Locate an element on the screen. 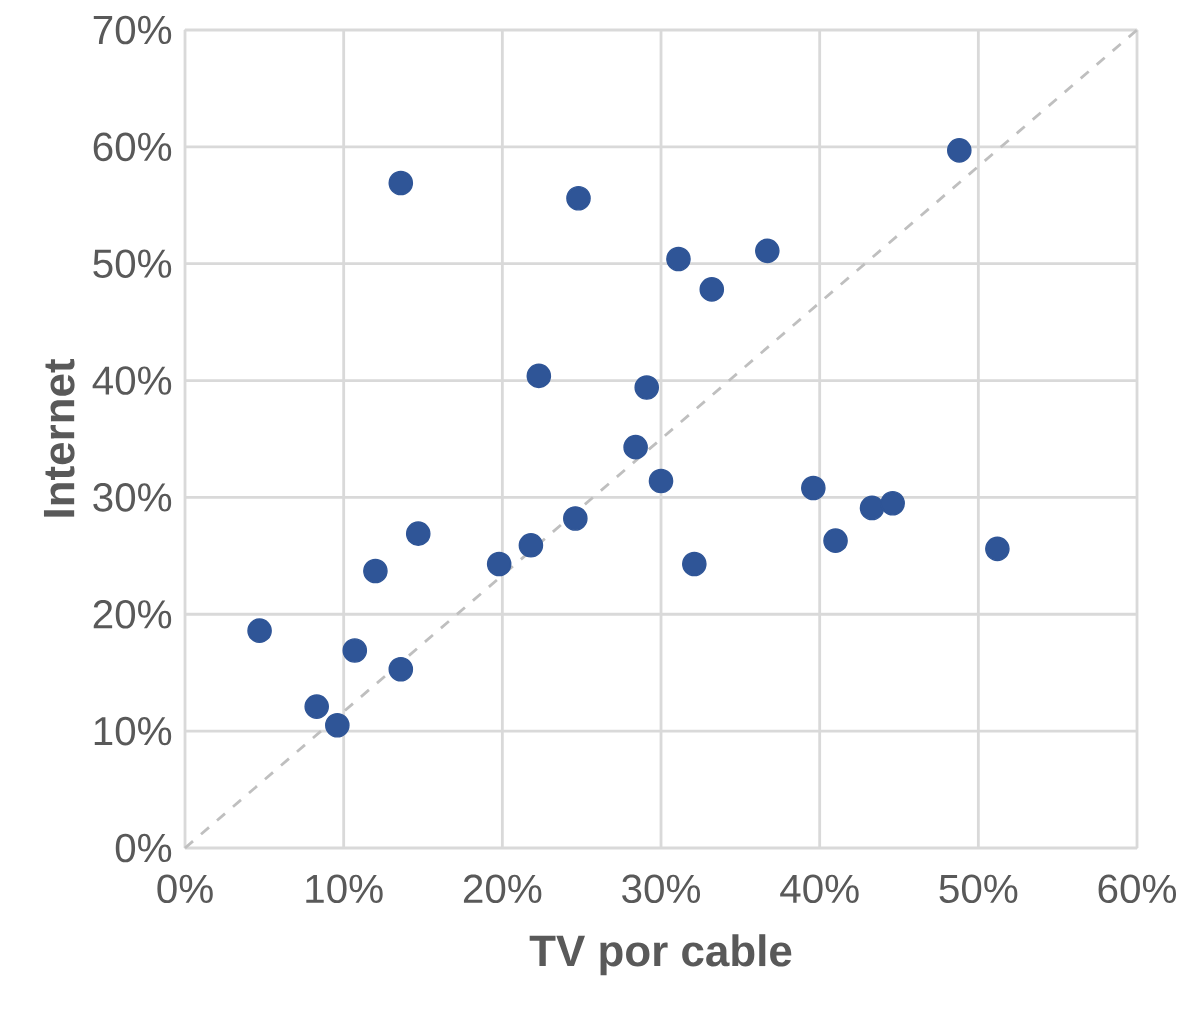  x-tick-label: 0% is located at coordinates (185, 889).